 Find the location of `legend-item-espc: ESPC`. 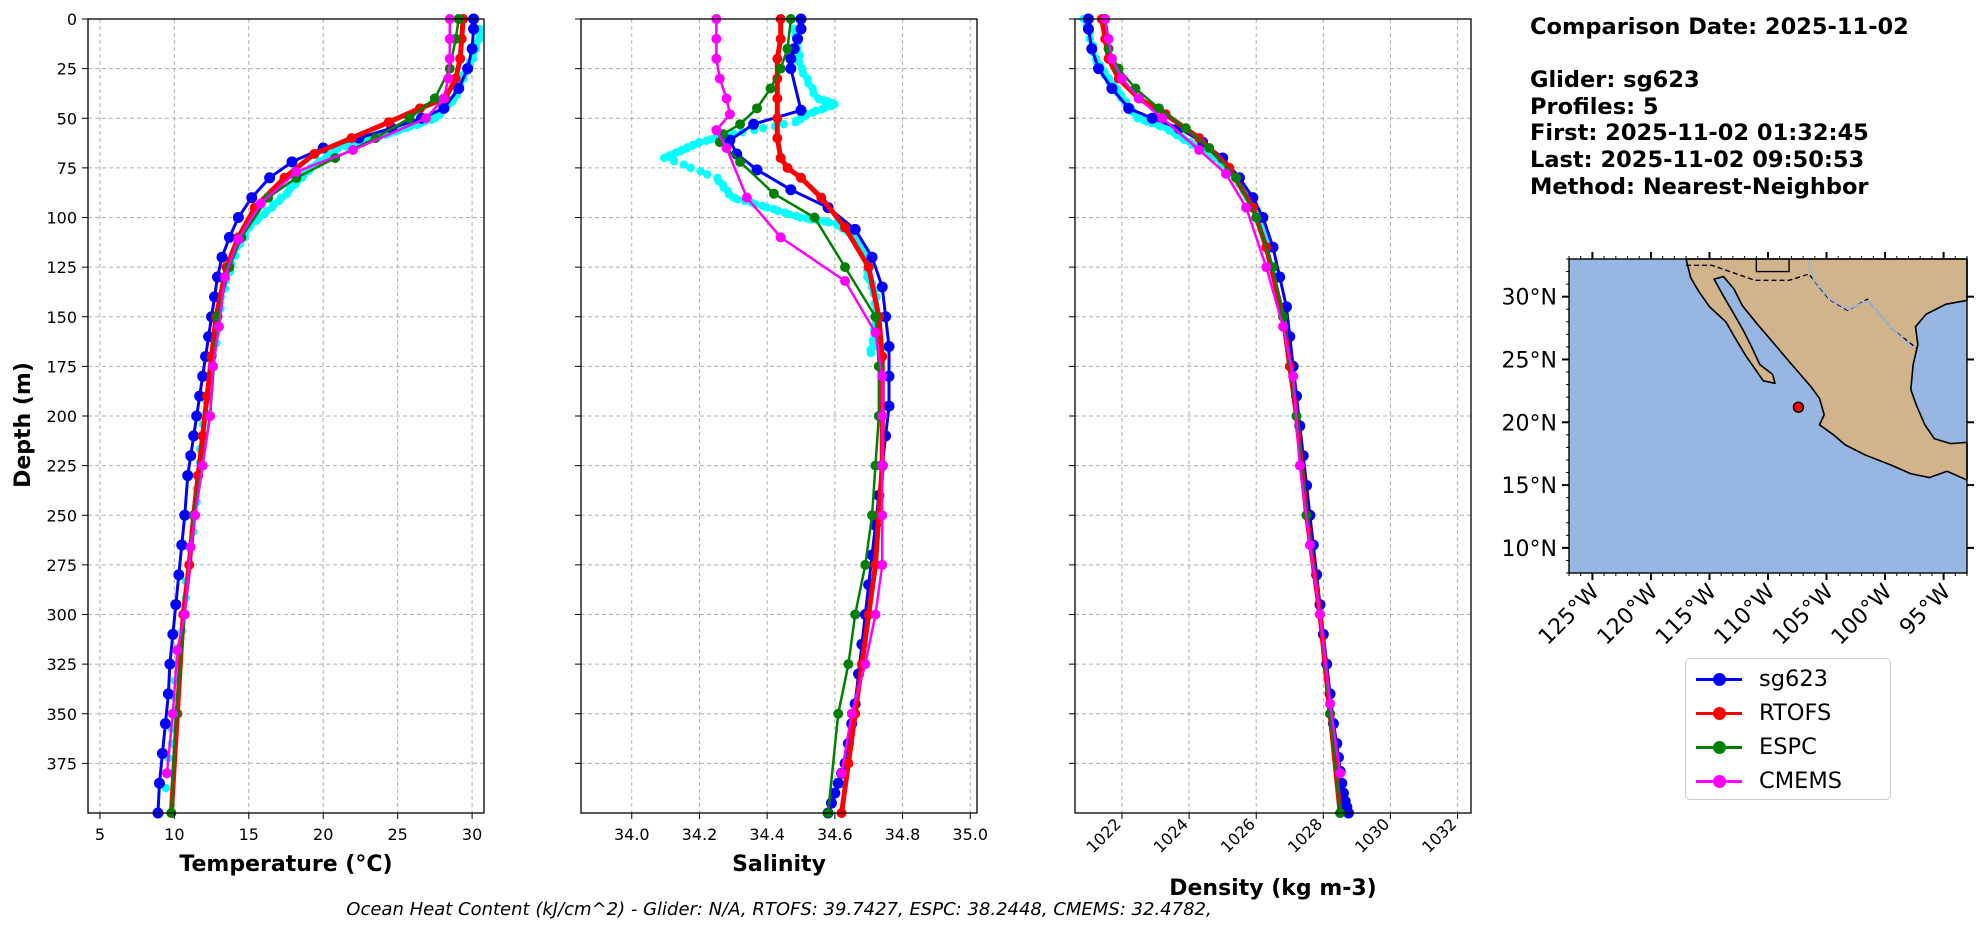

legend-item-espc: ESPC is located at coordinates (1788, 747).